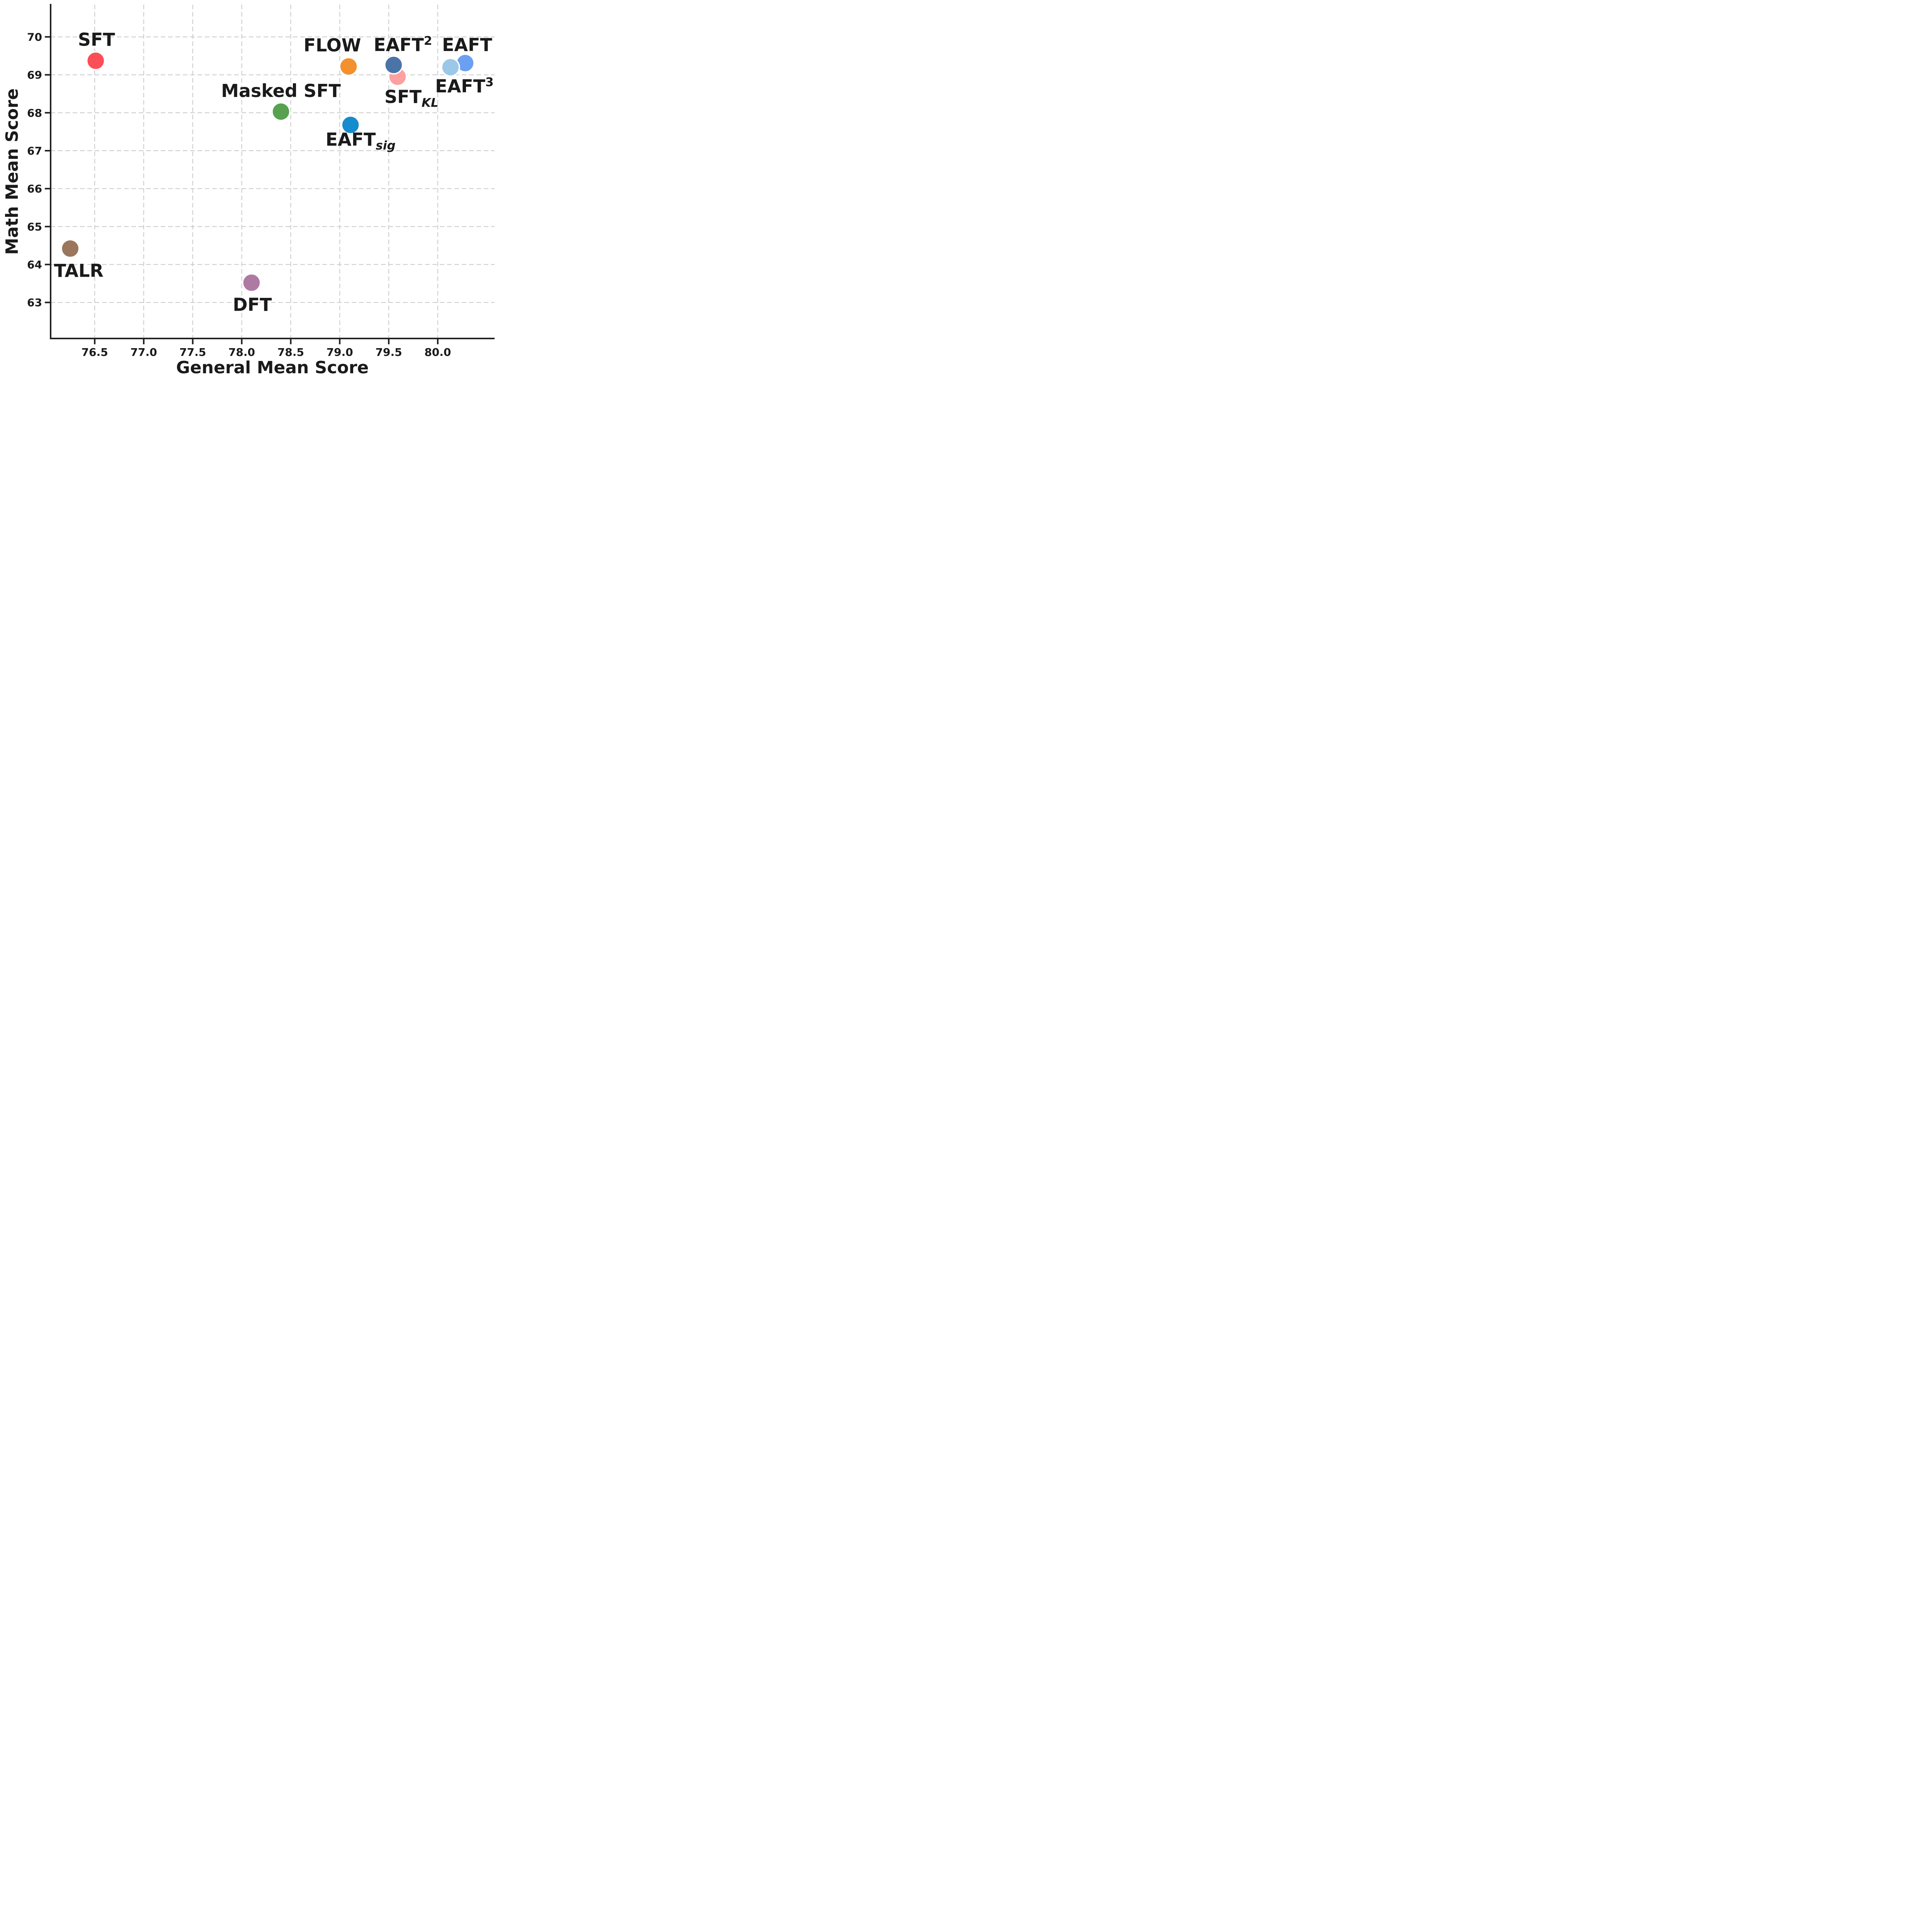 This screenshot has height=1932, width=1932. I want to click on y-tick-label-63: 63, so click(35, 303).